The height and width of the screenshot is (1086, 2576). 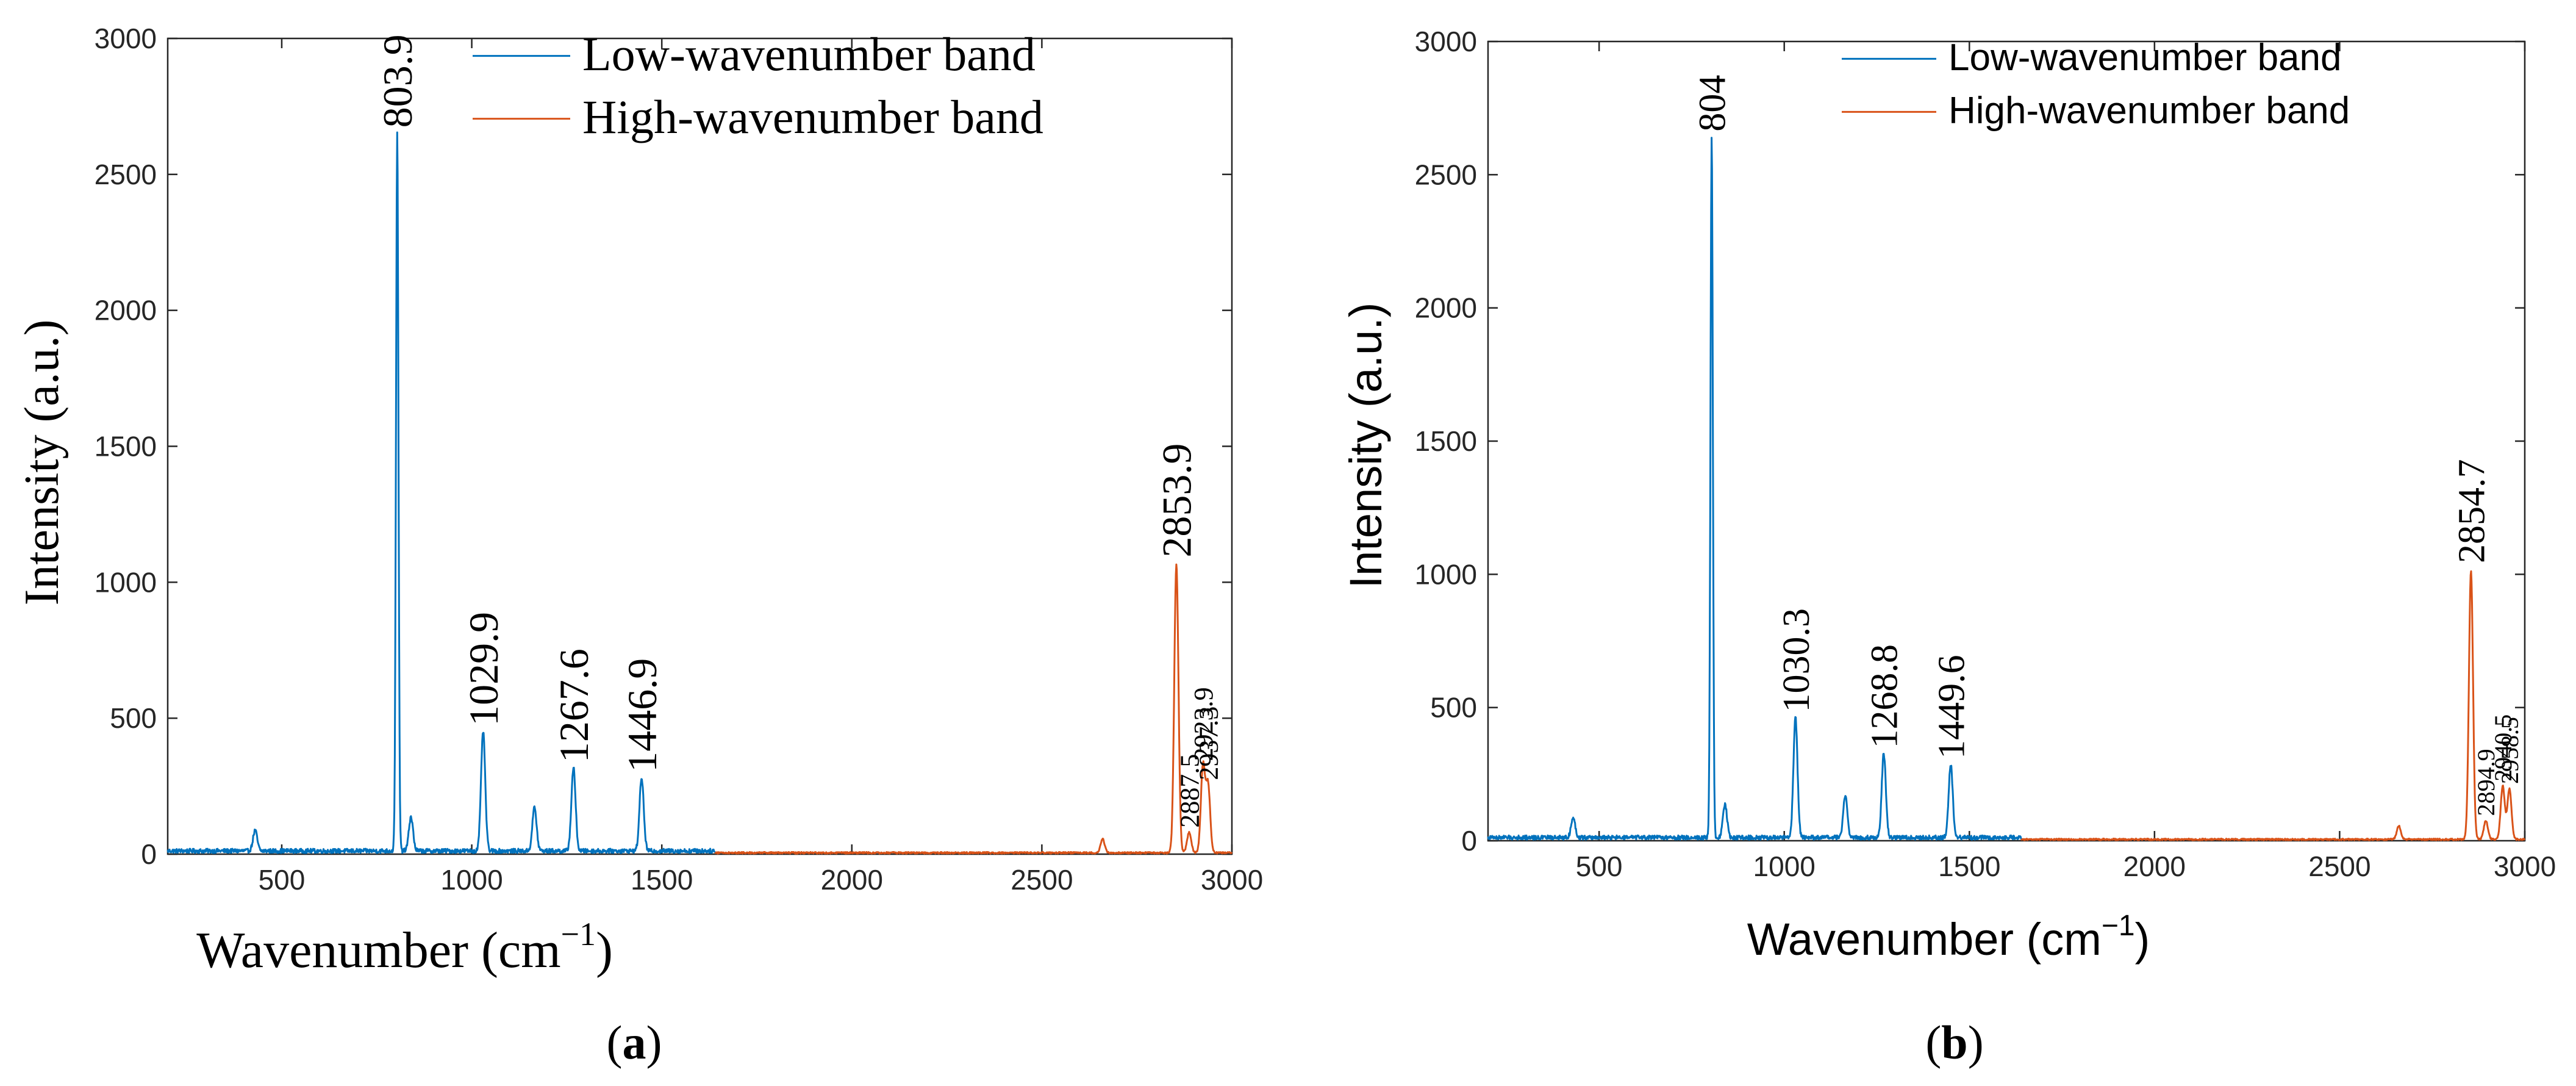 What do you see at coordinates (404, 947) in the screenshot?
I see `xlabel-a: Wavenumber (cm−1)` at bounding box center [404, 947].